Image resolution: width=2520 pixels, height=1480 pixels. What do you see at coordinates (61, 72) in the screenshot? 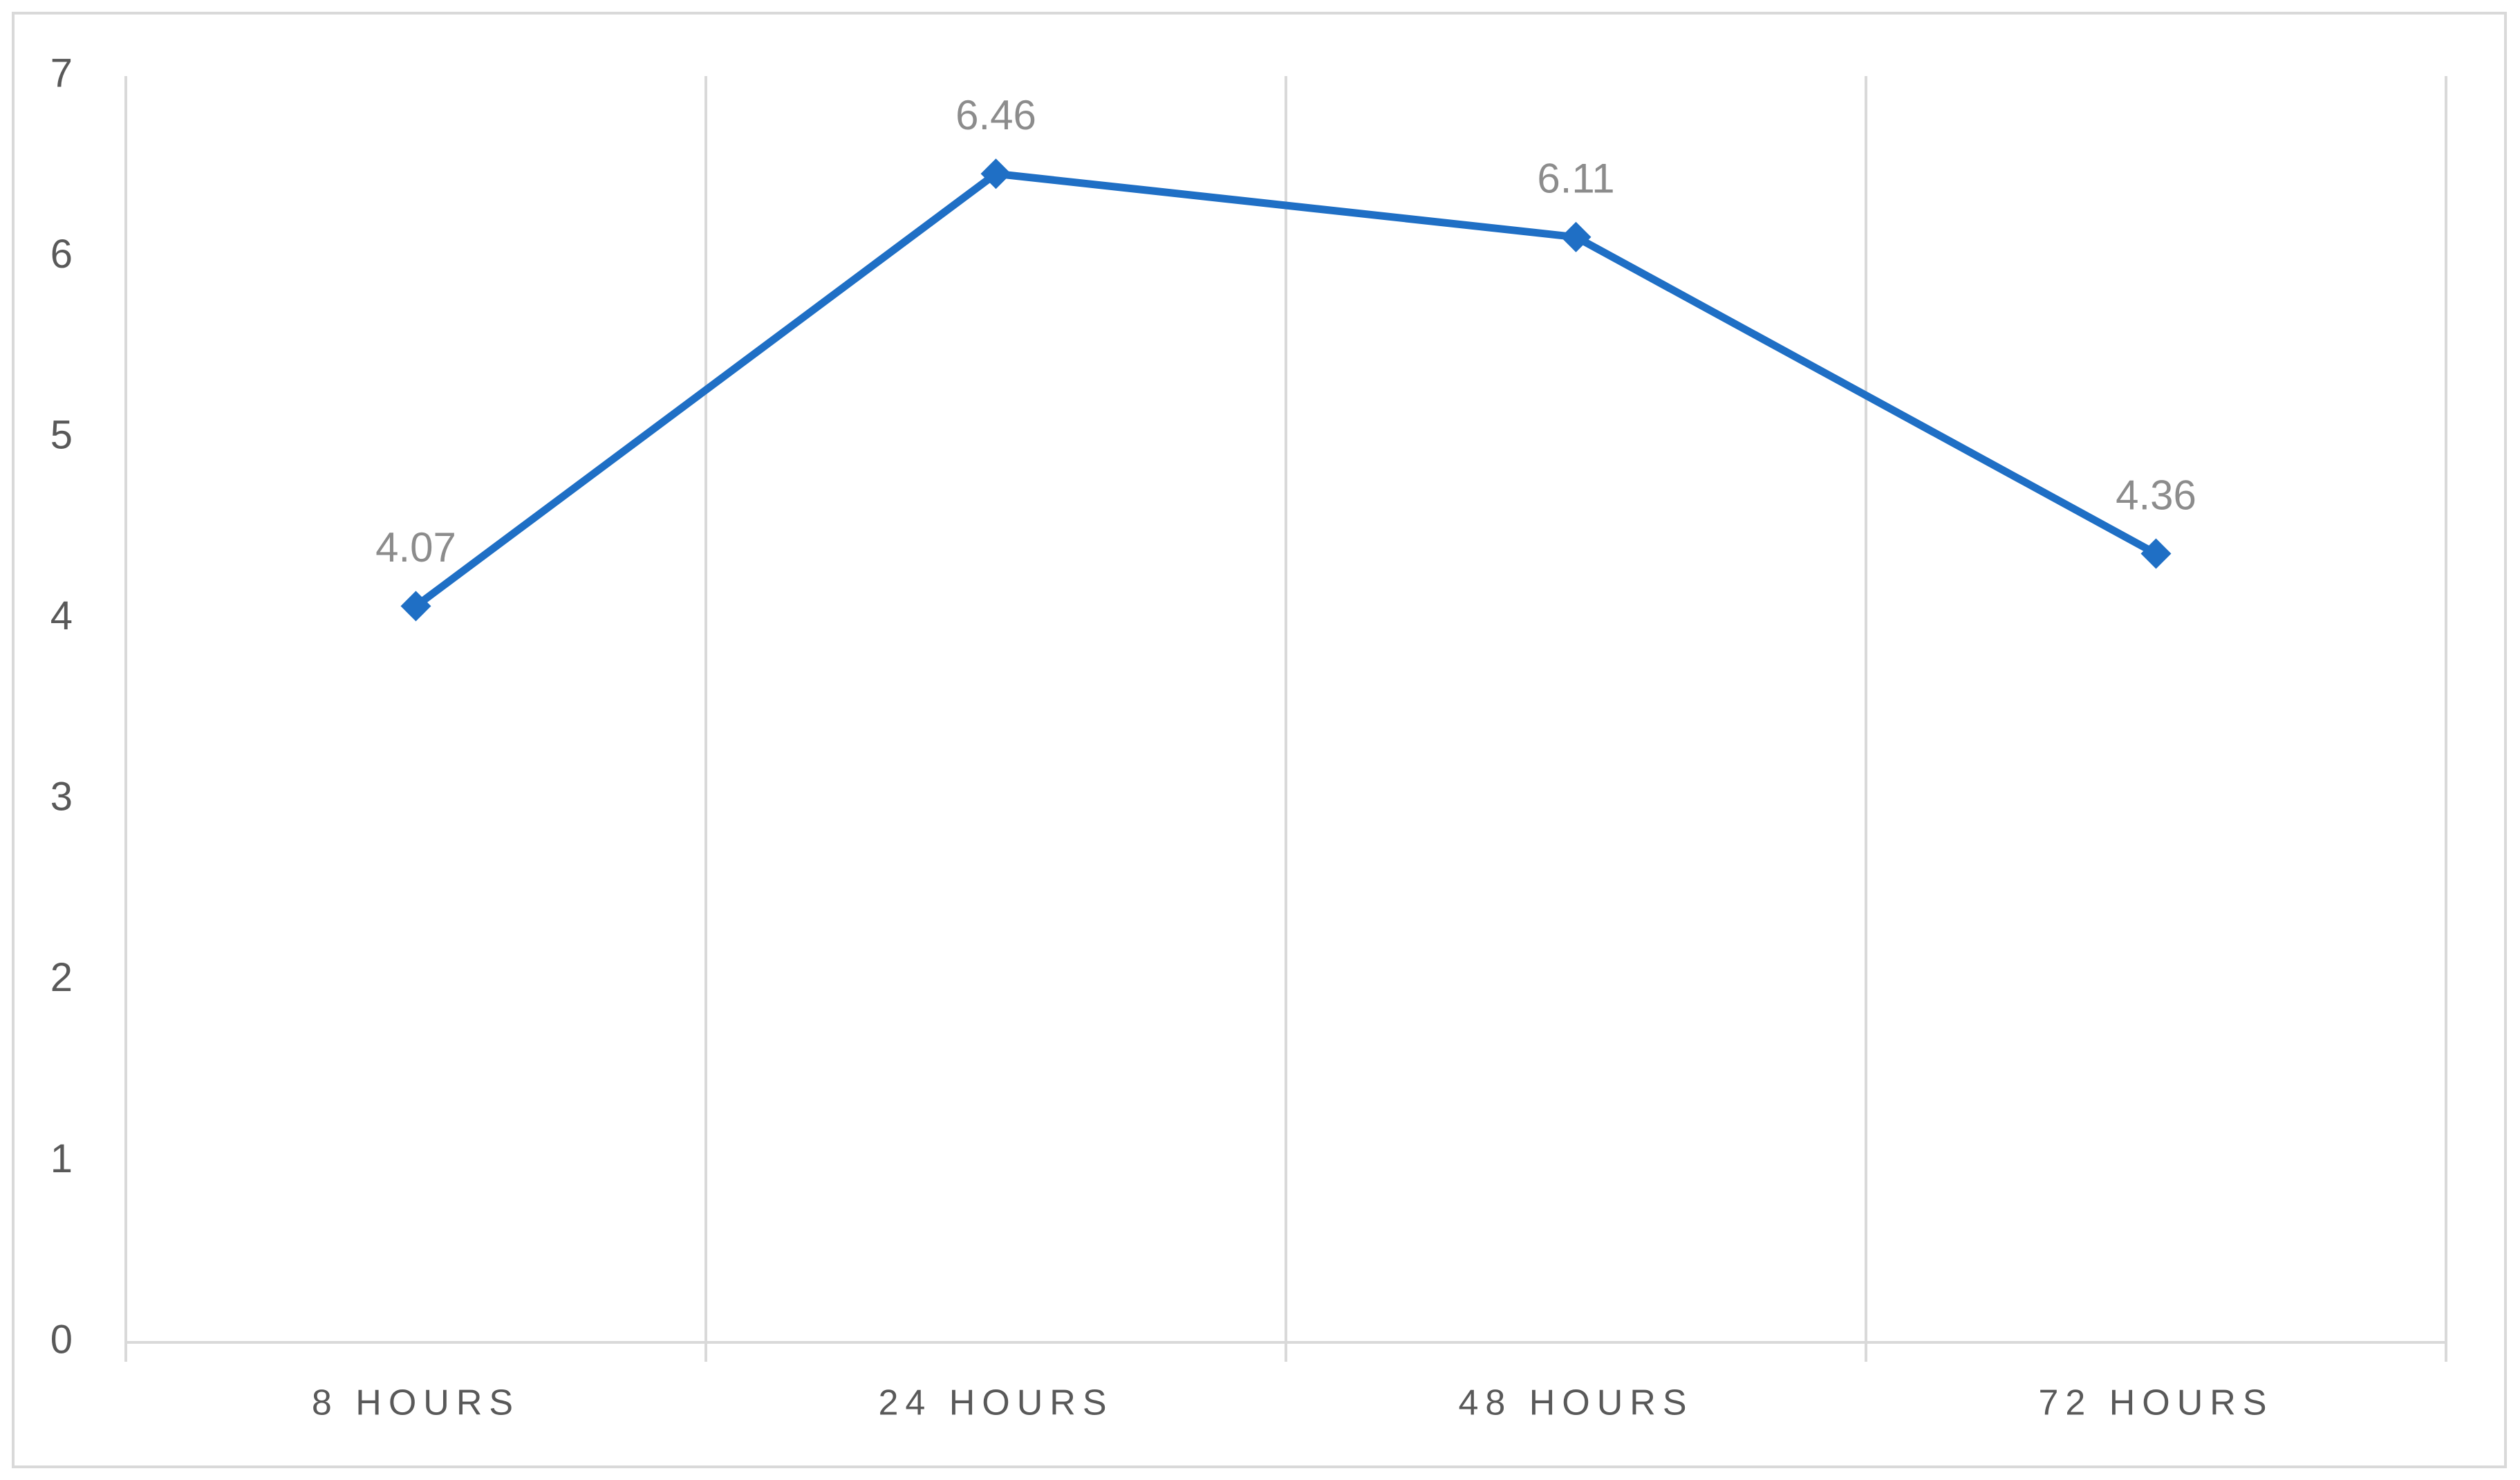
I see `y-tick-label: 7` at bounding box center [61, 72].